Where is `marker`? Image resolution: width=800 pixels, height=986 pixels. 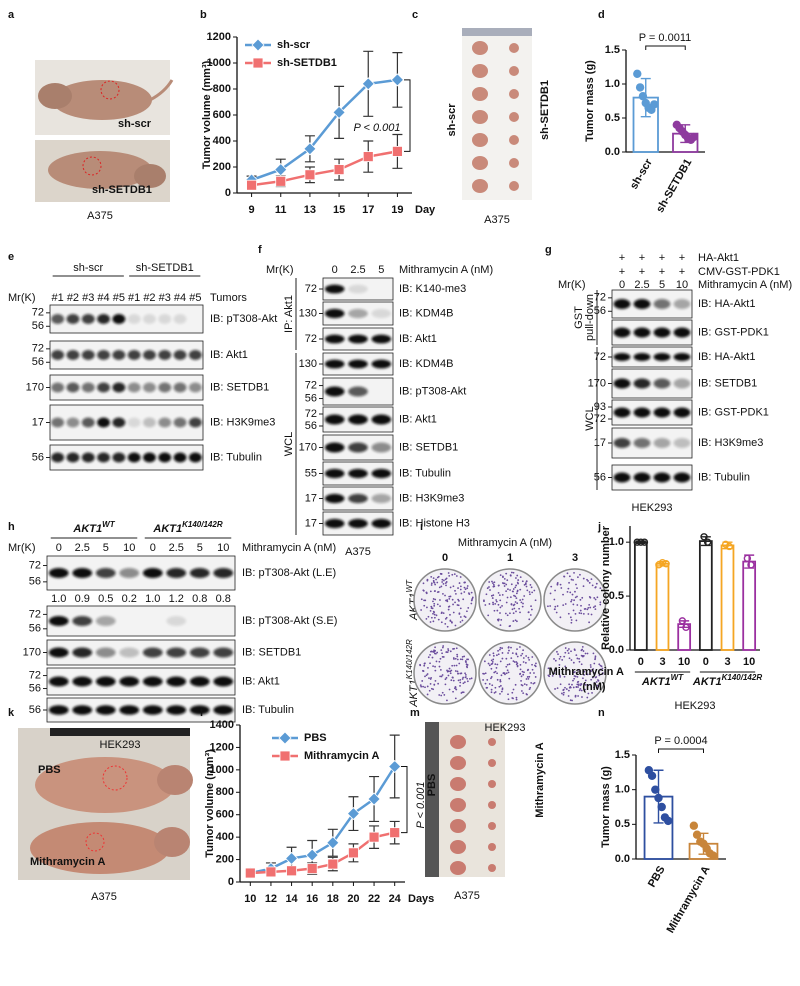
marker is located at coordinates (374, 799).